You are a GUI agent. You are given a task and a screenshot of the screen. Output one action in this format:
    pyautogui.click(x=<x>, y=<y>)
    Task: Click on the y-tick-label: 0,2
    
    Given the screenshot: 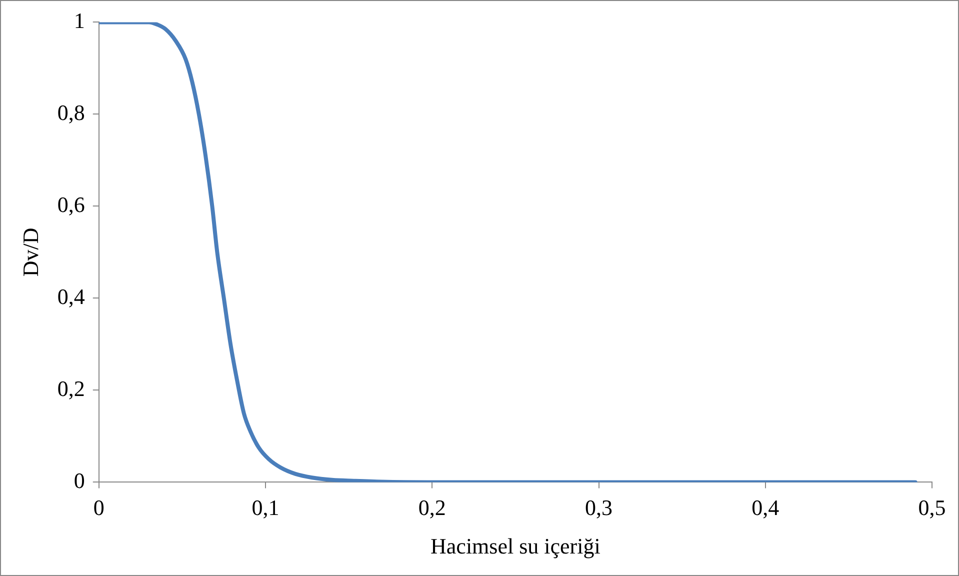 What is the action you would take?
    pyautogui.click(x=71, y=388)
    